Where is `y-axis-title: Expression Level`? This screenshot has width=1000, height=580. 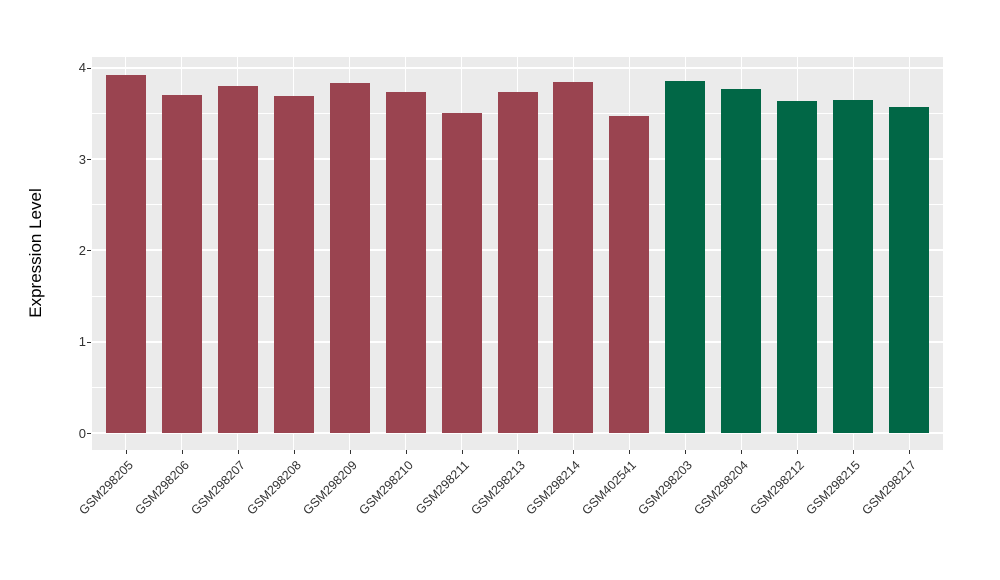 y-axis-title: Expression Level is located at coordinates (35, 253).